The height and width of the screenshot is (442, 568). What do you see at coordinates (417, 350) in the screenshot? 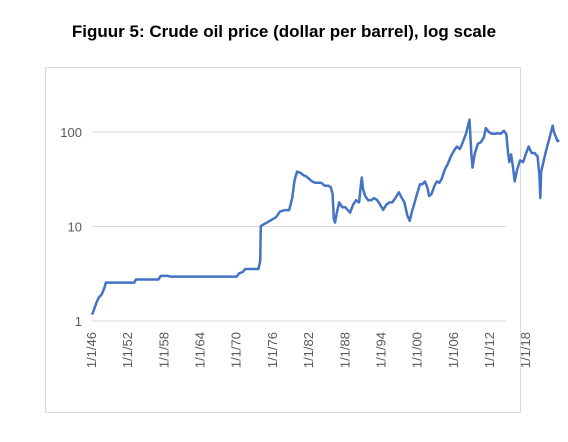
I see `x-tick-label: 1/1/00` at bounding box center [417, 350].